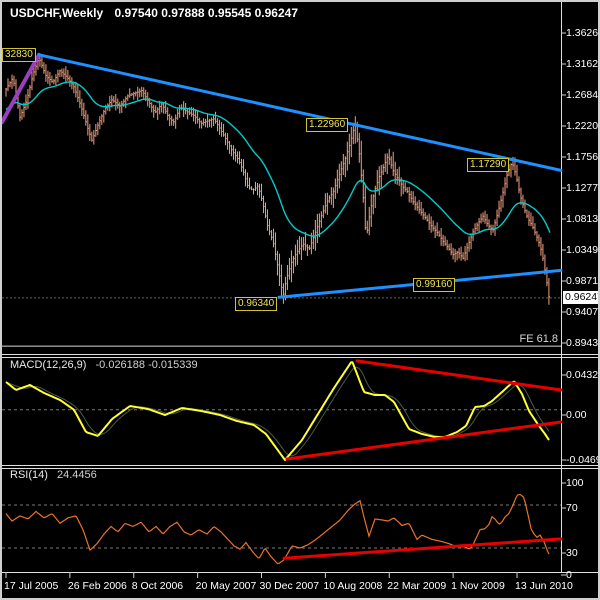  What do you see at coordinates (572, 553) in the screenshot?
I see `rsi-axis-label: 30` at bounding box center [572, 553].